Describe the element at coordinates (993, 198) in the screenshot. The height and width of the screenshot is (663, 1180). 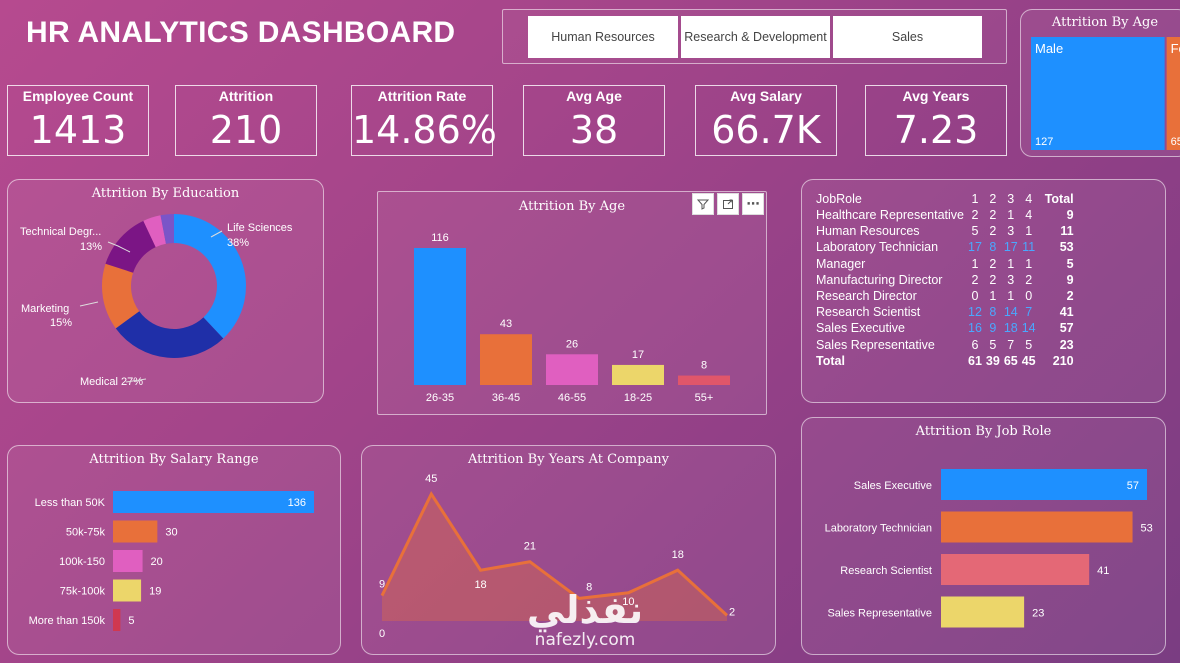
I see `column-header: 2` at that location.